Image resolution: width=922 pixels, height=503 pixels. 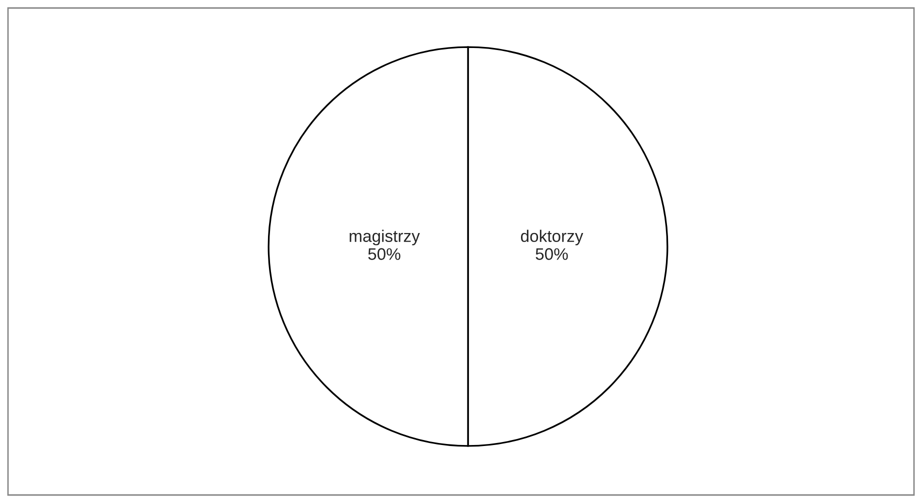 I want to click on slice-label: doktorzy, so click(x=552, y=238).